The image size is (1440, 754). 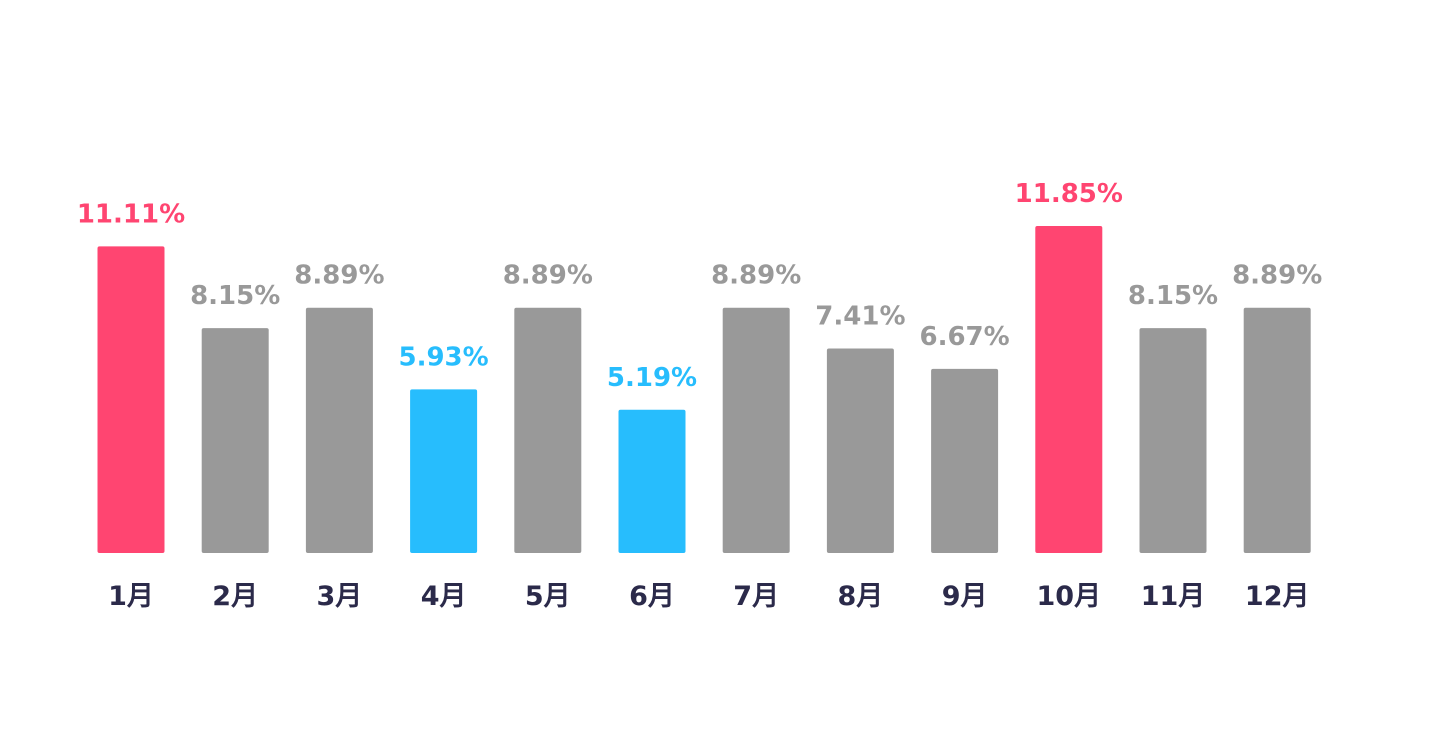 I want to click on tick-label-6: 6月, so click(x=652, y=596).